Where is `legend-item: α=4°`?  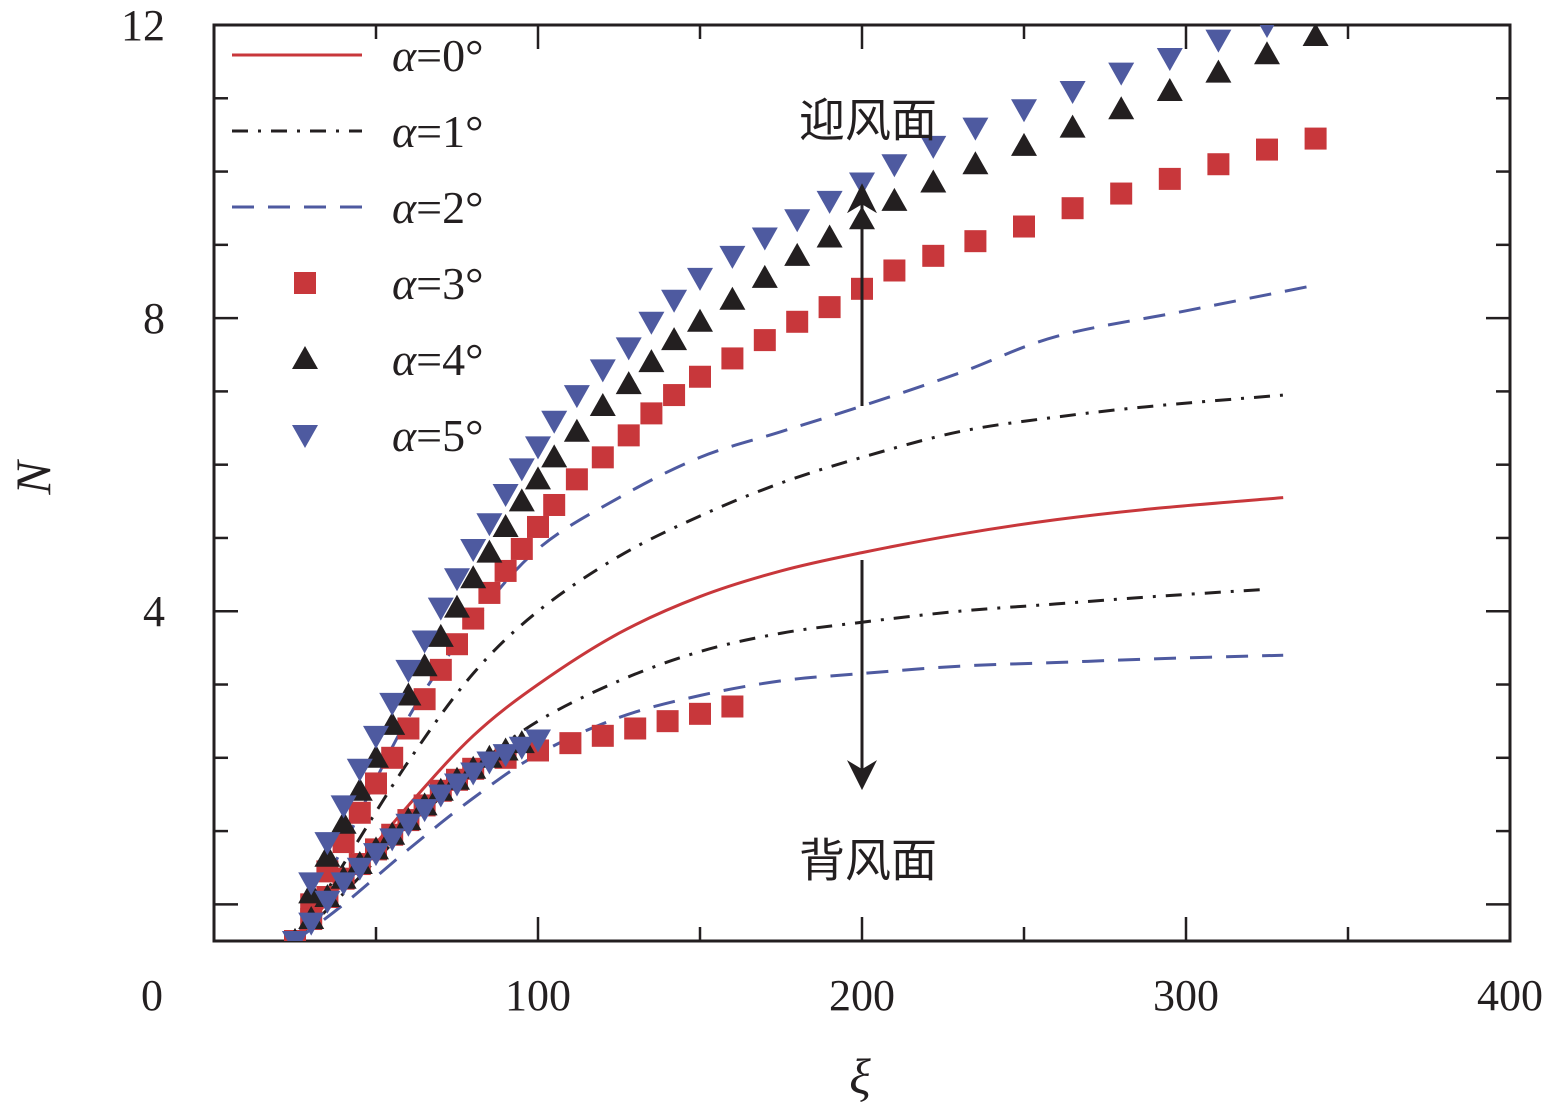 legend-item: α=4° is located at coordinates (388, 359).